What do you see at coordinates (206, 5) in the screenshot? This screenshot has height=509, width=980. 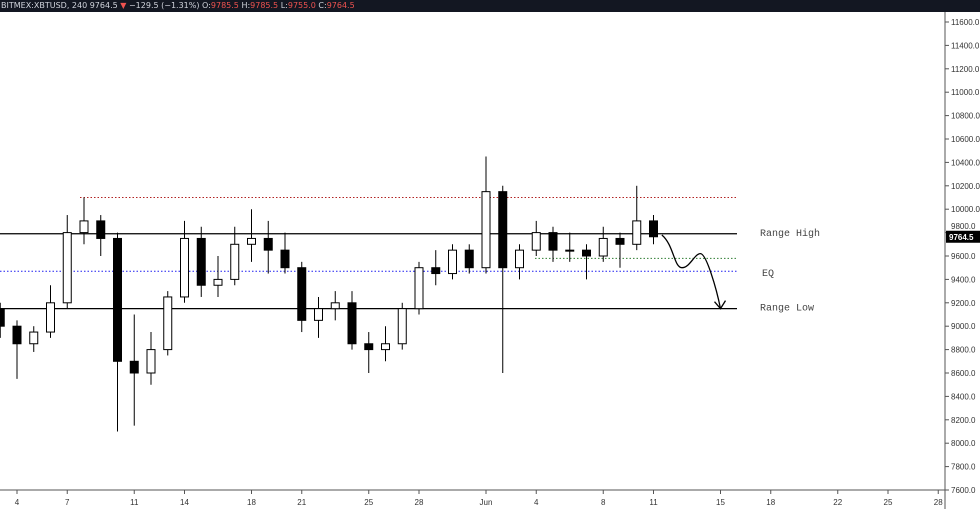 I see `open-label: O:` at bounding box center [206, 5].